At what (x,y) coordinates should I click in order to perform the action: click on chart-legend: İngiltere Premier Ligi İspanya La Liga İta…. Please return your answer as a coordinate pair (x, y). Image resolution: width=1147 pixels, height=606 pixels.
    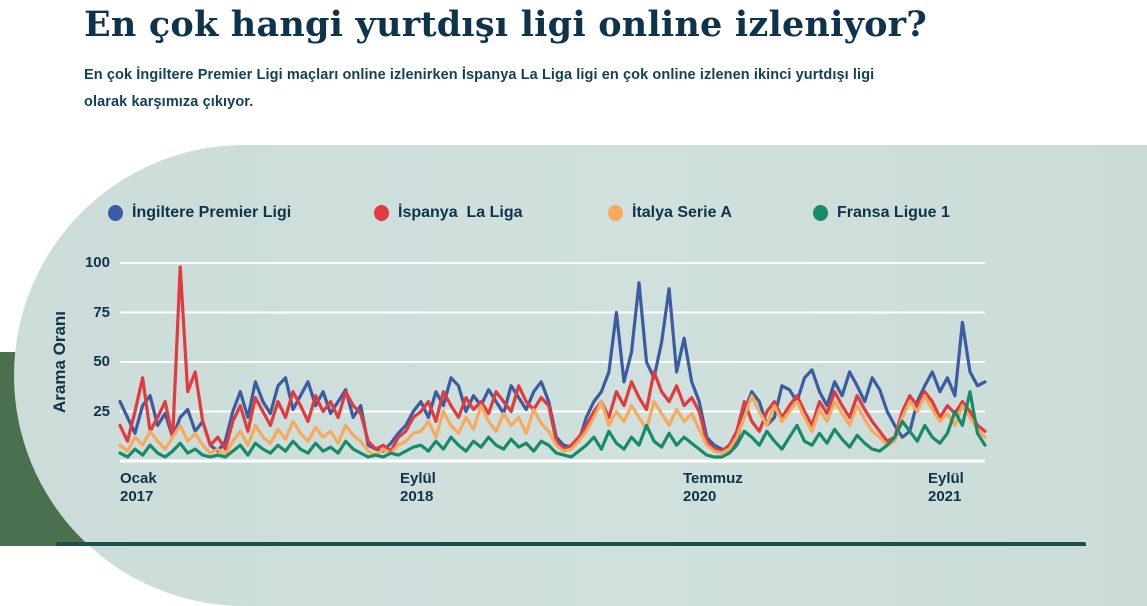
    Looking at the image, I should click on (573, 214).